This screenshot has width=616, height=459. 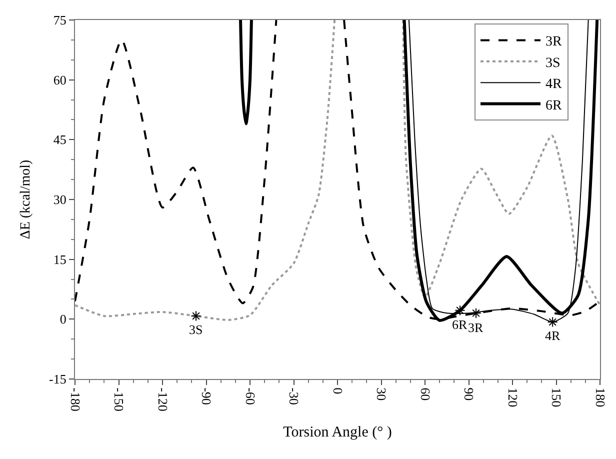 What do you see at coordinates (59, 20) in the screenshot?
I see `y-tick-label: 75` at bounding box center [59, 20].